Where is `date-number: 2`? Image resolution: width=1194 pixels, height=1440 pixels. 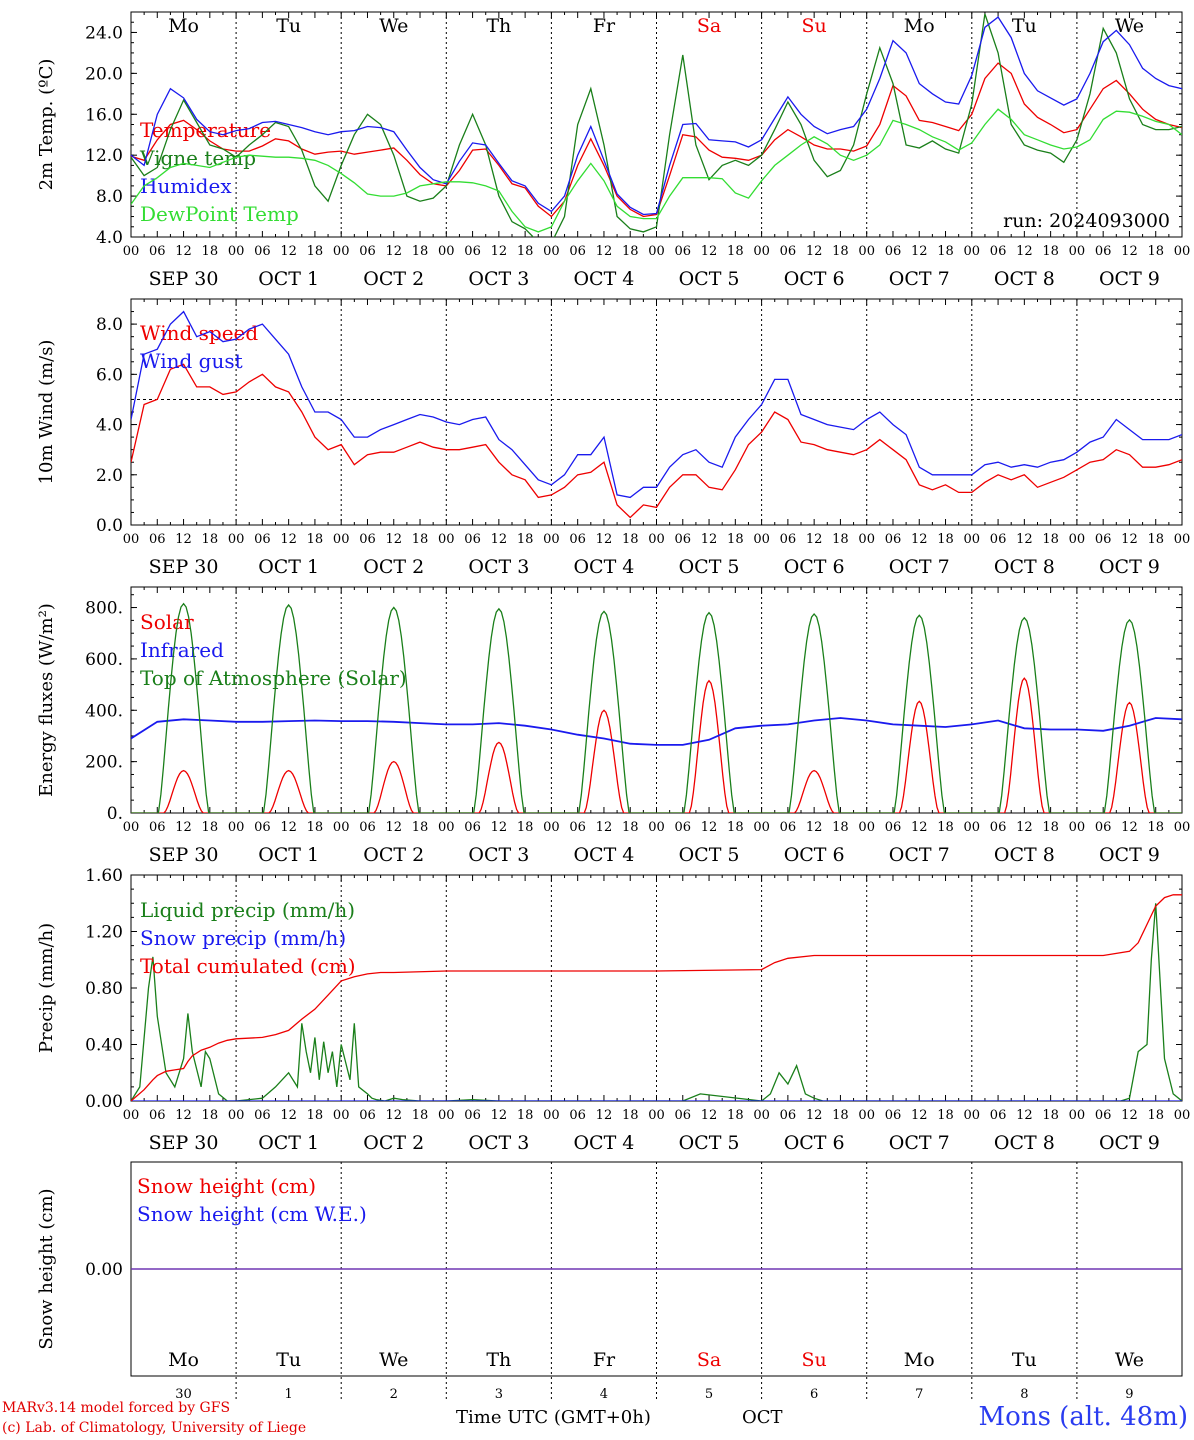
date-number: 2 is located at coordinates (394, 1394).